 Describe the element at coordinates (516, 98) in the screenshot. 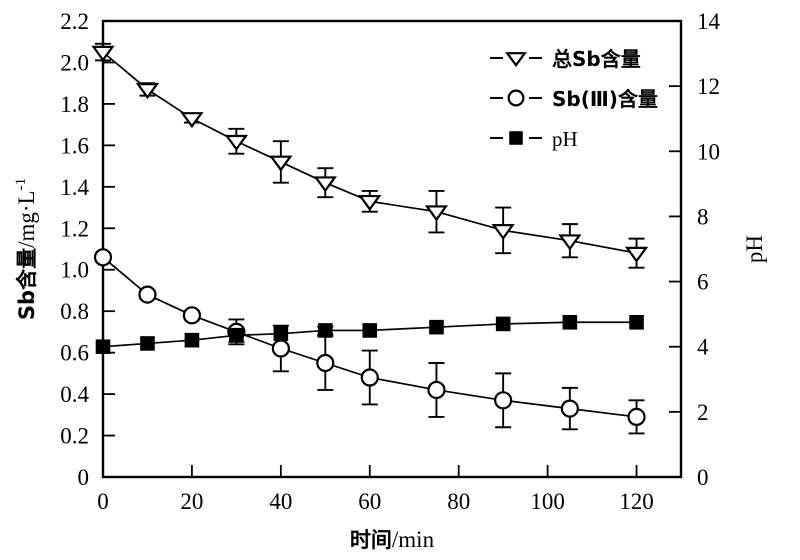

I see `marker-circle-legend` at that location.